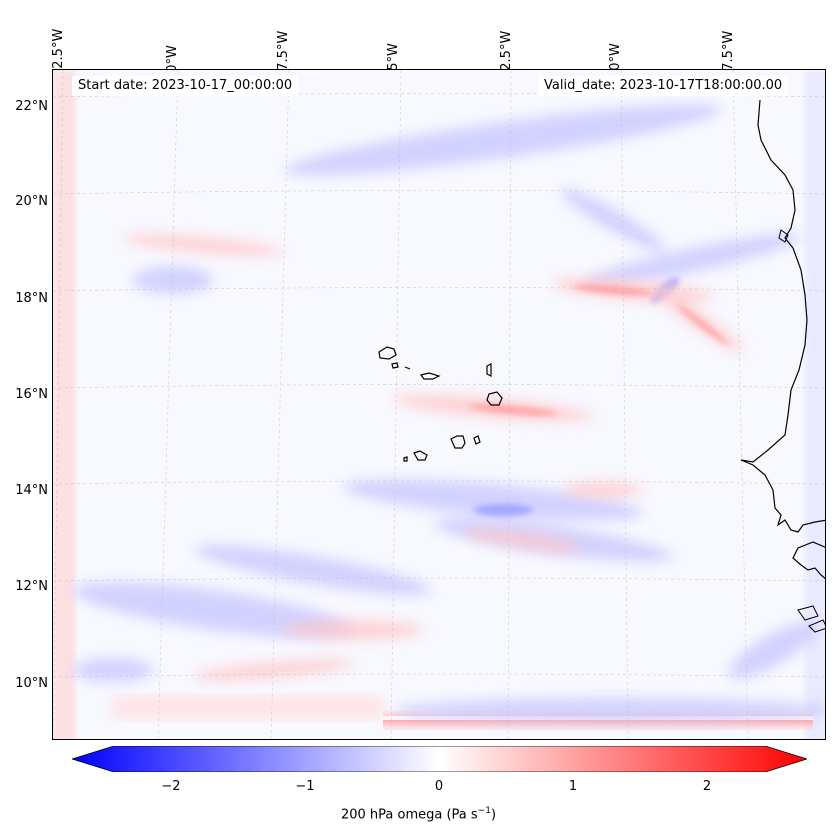  Describe the element at coordinates (815, 404) in the screenshot. I see `boundary-right` at that location.